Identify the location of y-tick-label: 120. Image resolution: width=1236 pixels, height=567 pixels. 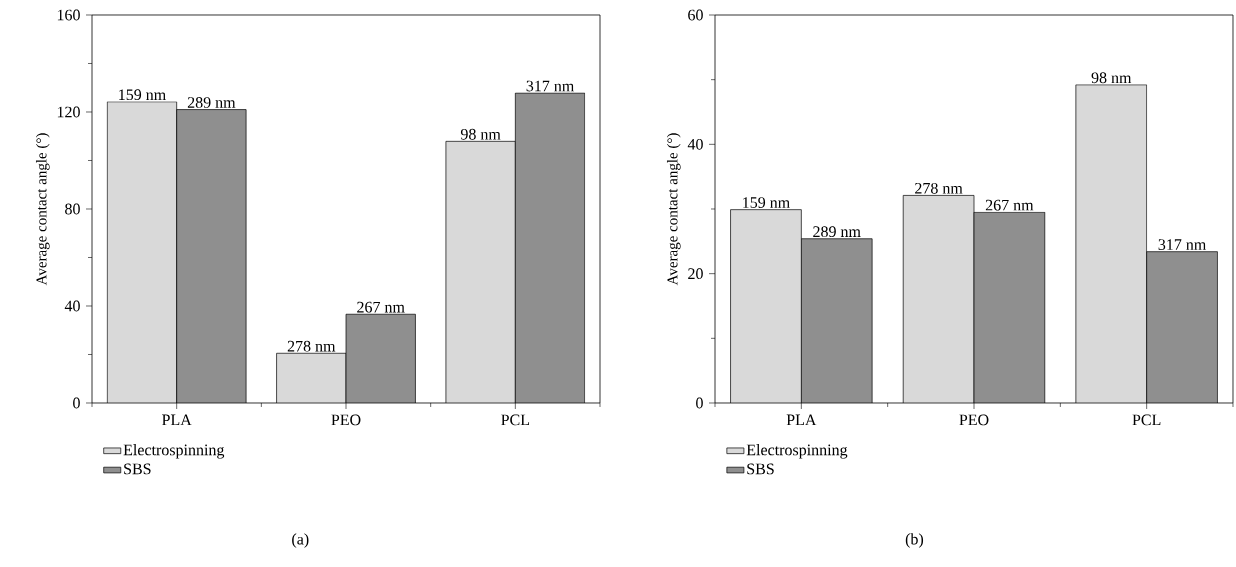
(68, 112).